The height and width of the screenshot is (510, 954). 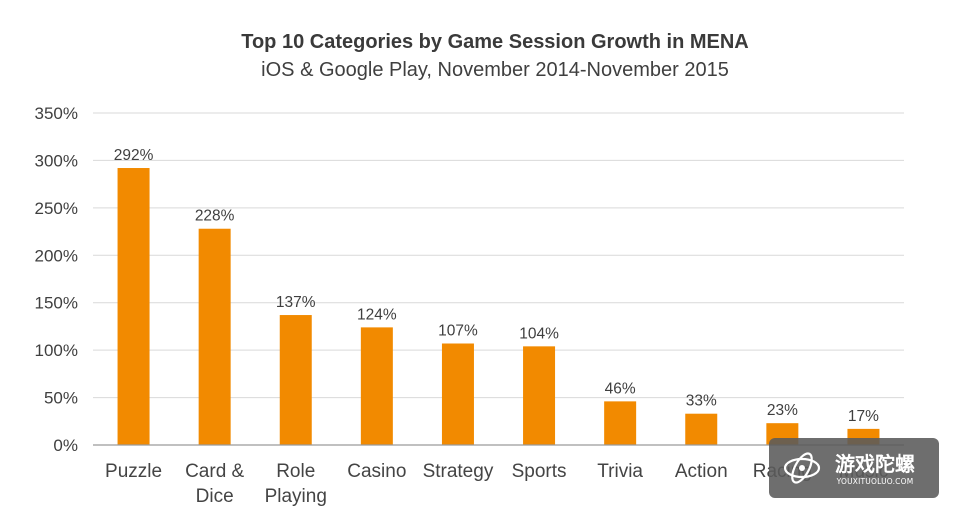 I want to click on bar-value-label: 124%, so click(x=377, y=314).